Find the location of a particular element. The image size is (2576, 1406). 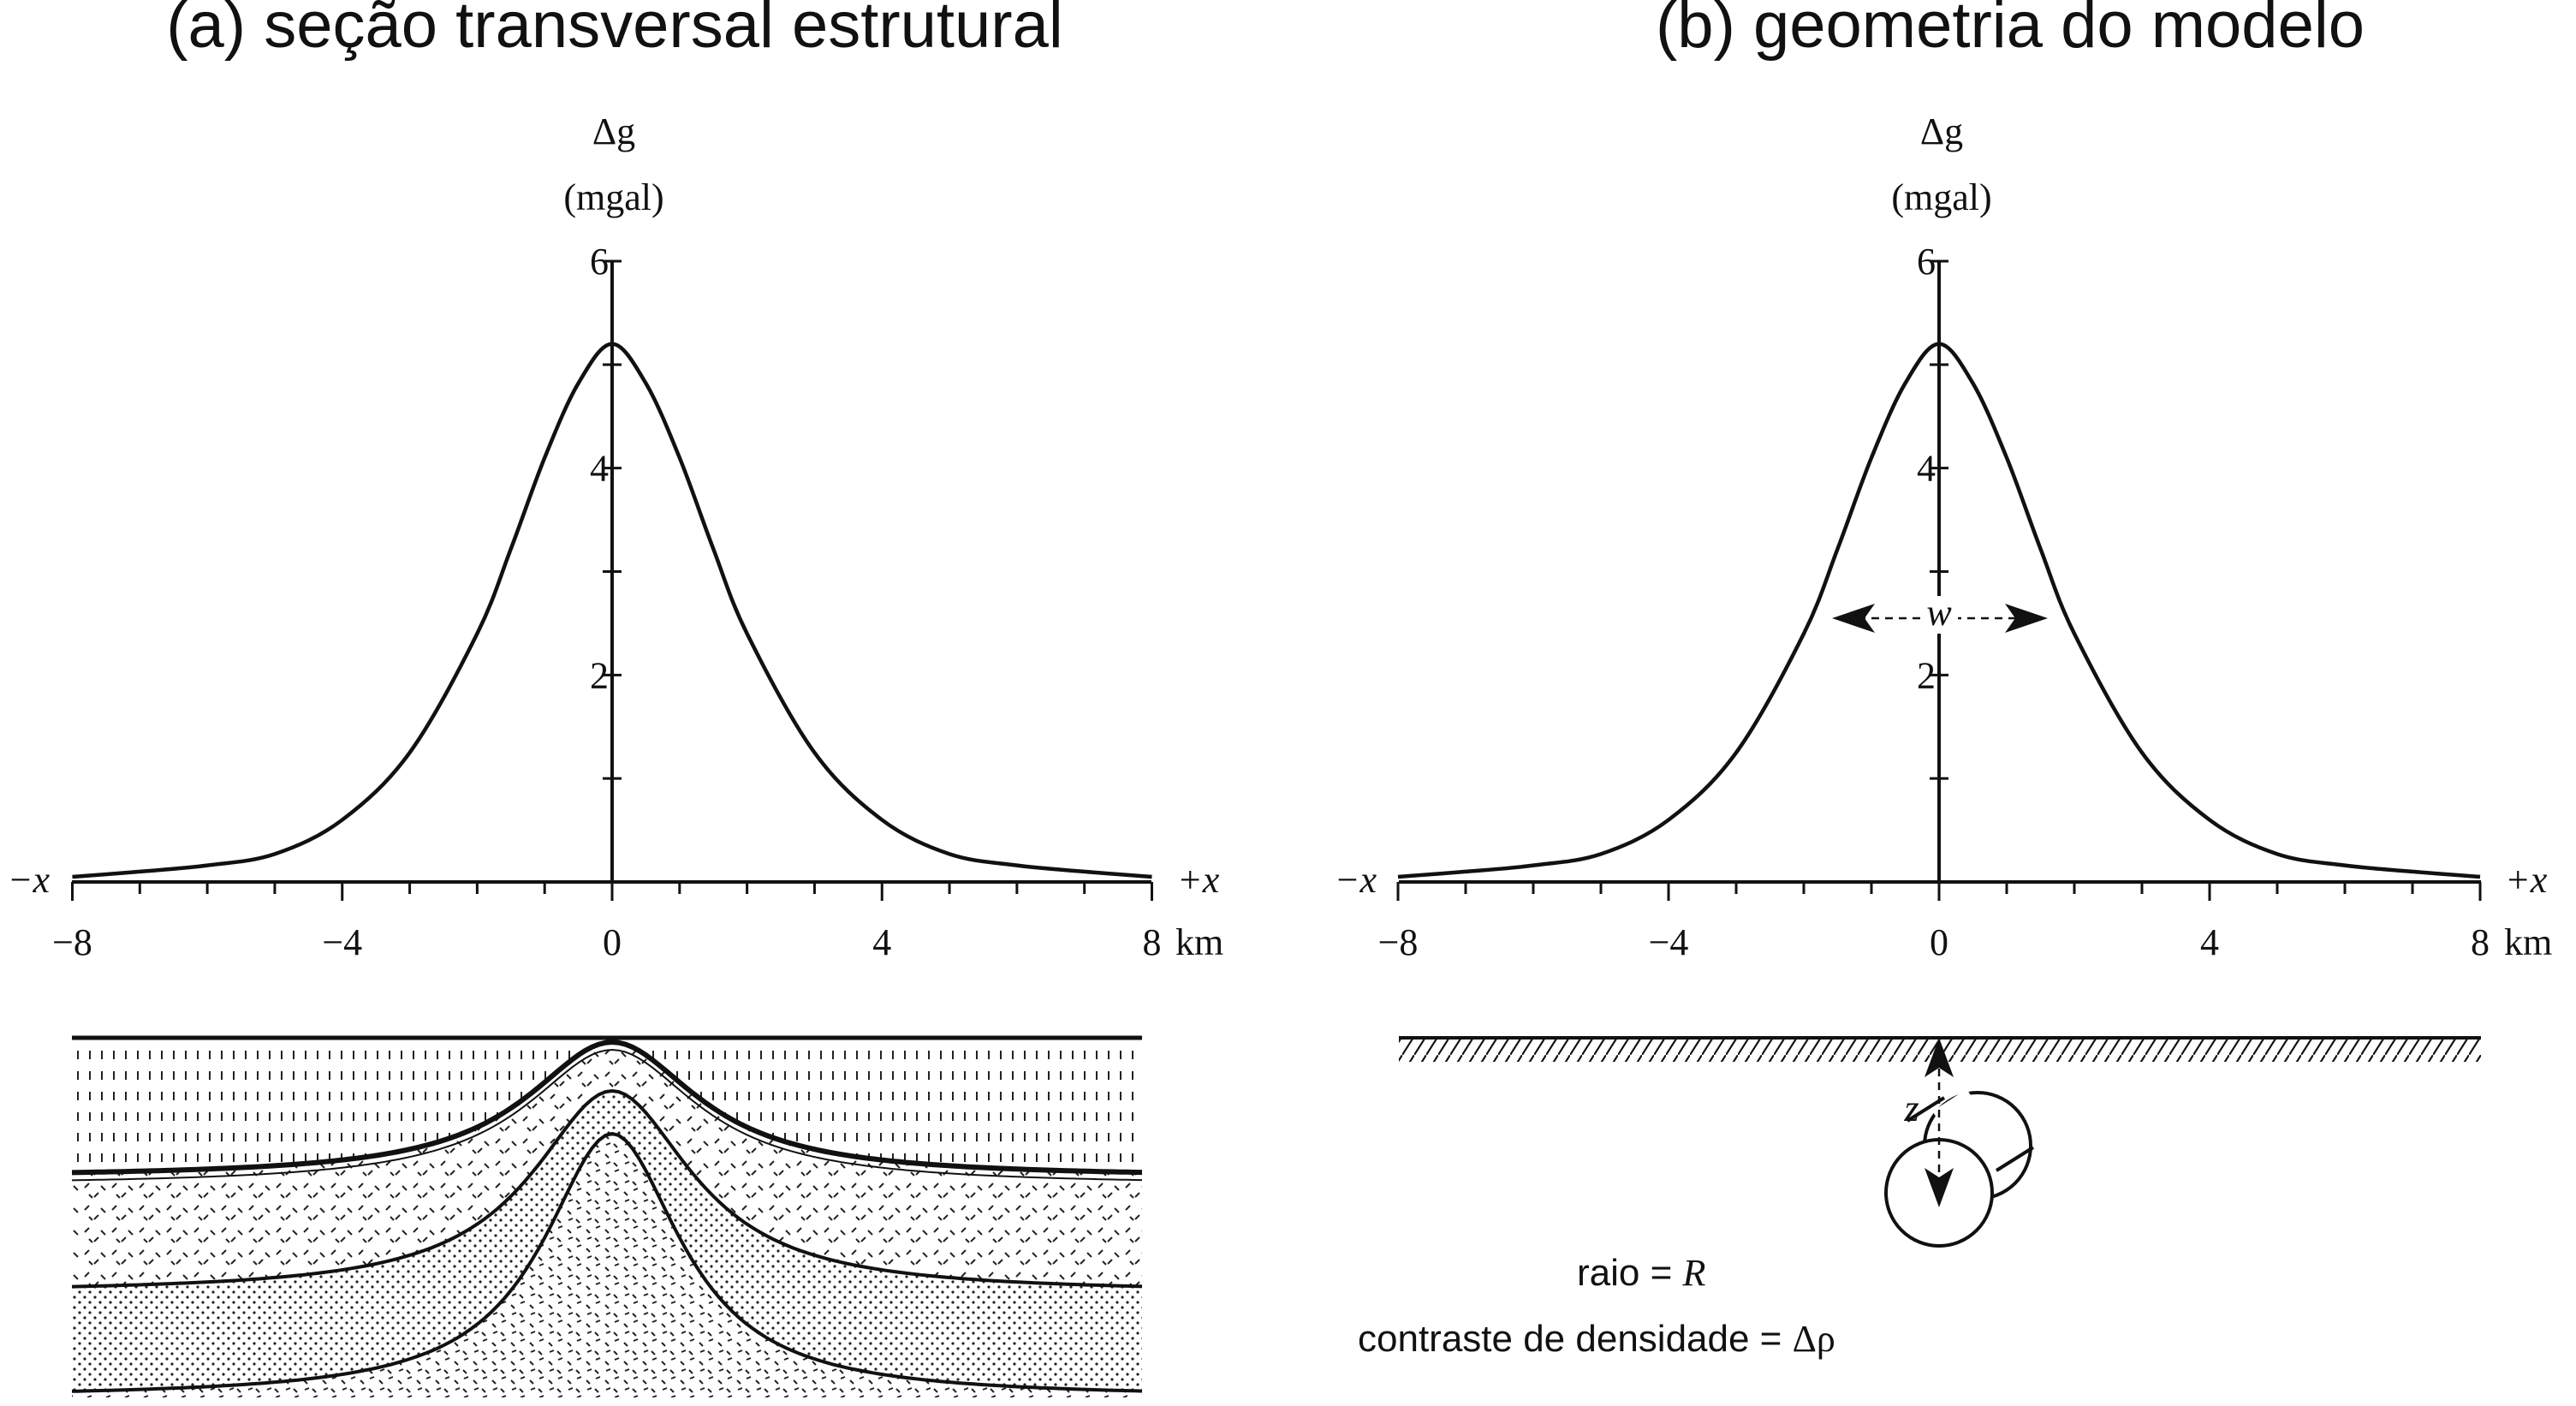

panel-a-x-tick-label: 8 is located at coordinates (1152, 942).